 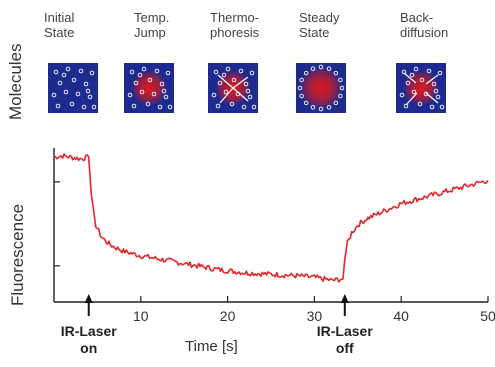 What do you see at coordinates (141, 316) in the screenshot?
I see `x-tick-label: 10` at bounding box center [141, 316].